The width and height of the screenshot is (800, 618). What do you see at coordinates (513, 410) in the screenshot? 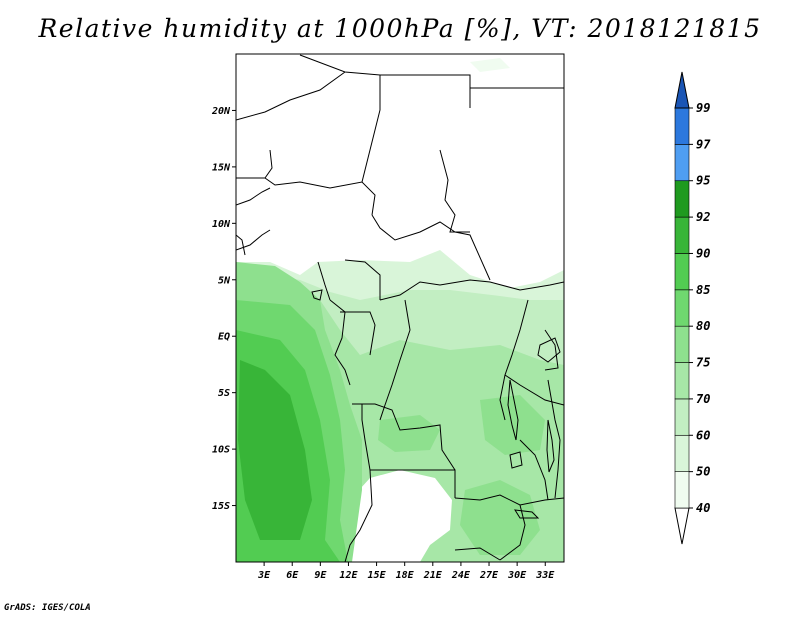
I see `lake-tanganyika` at bounding box center [513, 410].